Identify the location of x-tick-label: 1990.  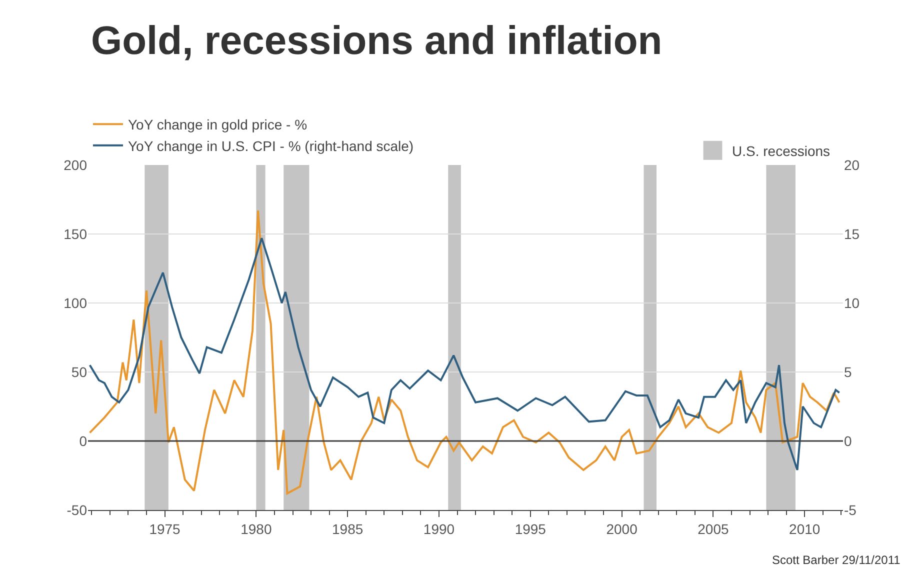
(439, 528).